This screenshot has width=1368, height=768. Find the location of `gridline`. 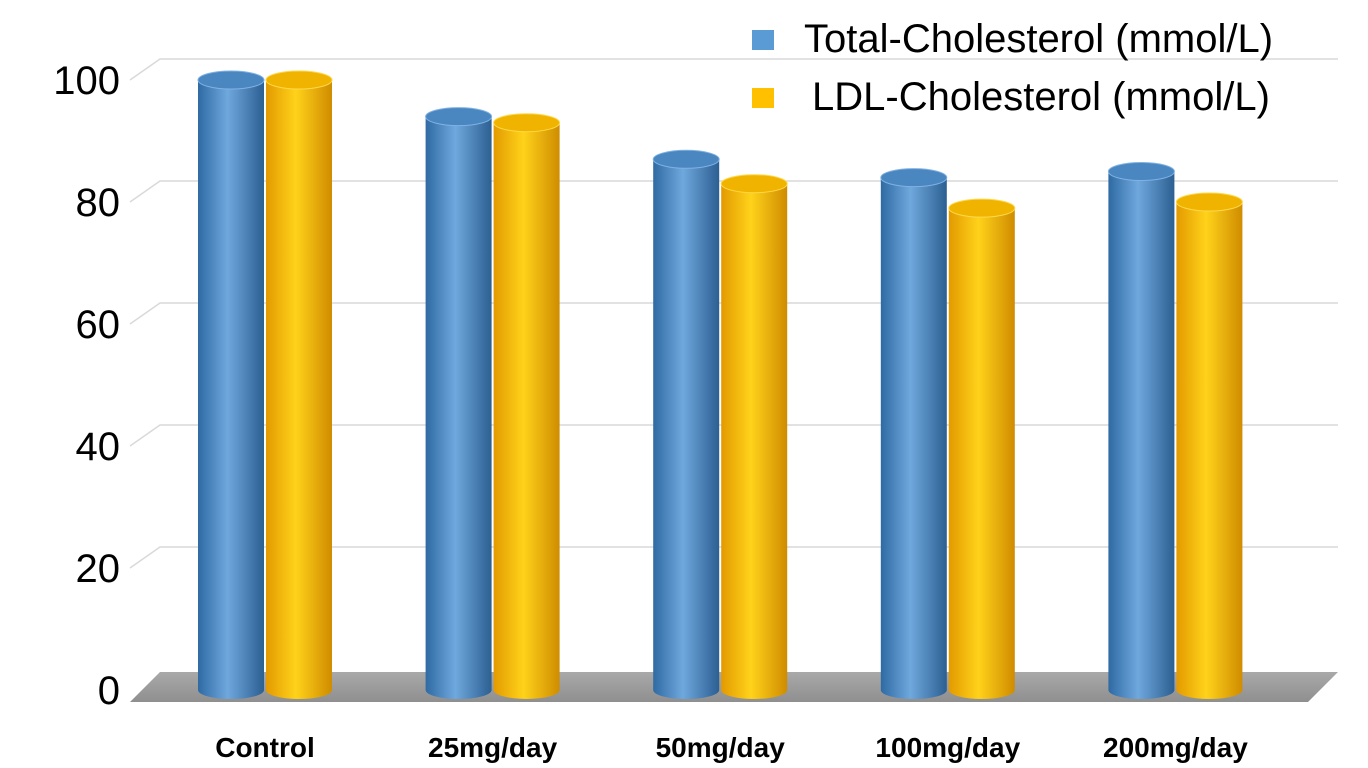

gridline is located at coordinates (733, 69).